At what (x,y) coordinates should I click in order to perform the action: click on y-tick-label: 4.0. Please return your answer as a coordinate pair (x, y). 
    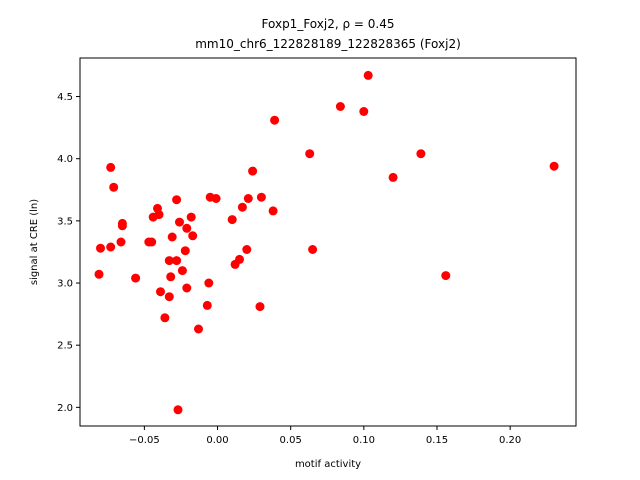
    Looking at the image, I should click on (65, 159).